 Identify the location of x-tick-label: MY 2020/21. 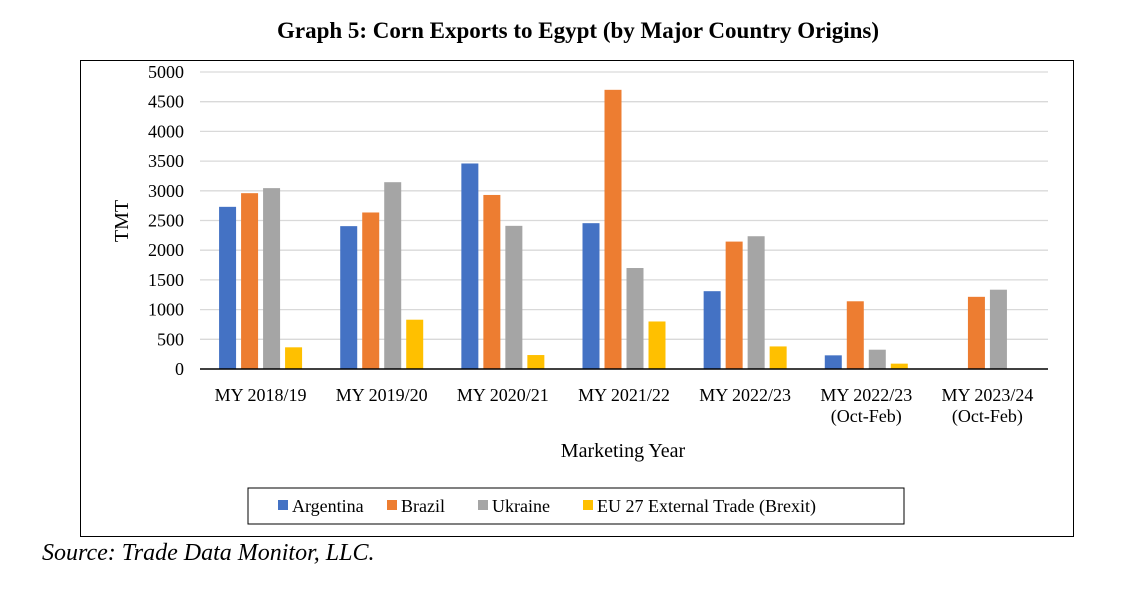
(503, 395).